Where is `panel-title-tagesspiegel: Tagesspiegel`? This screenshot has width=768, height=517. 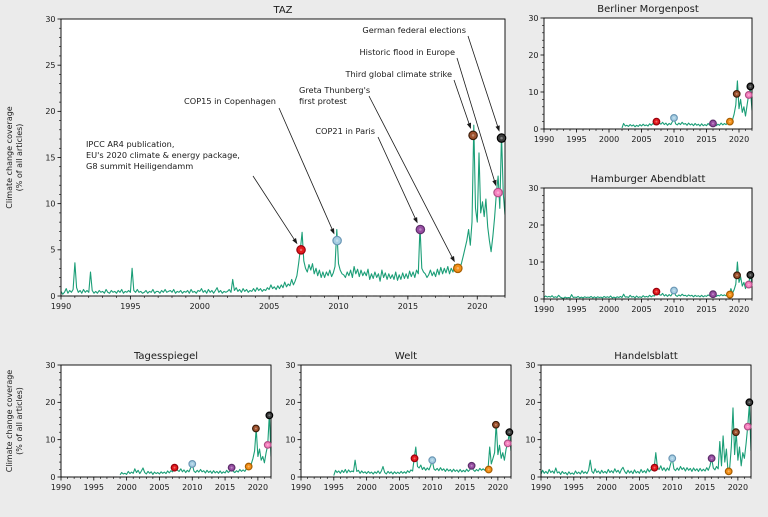
panel-title-tagesspiegel: Tagesspiegel is located at coordinates (165, 356).